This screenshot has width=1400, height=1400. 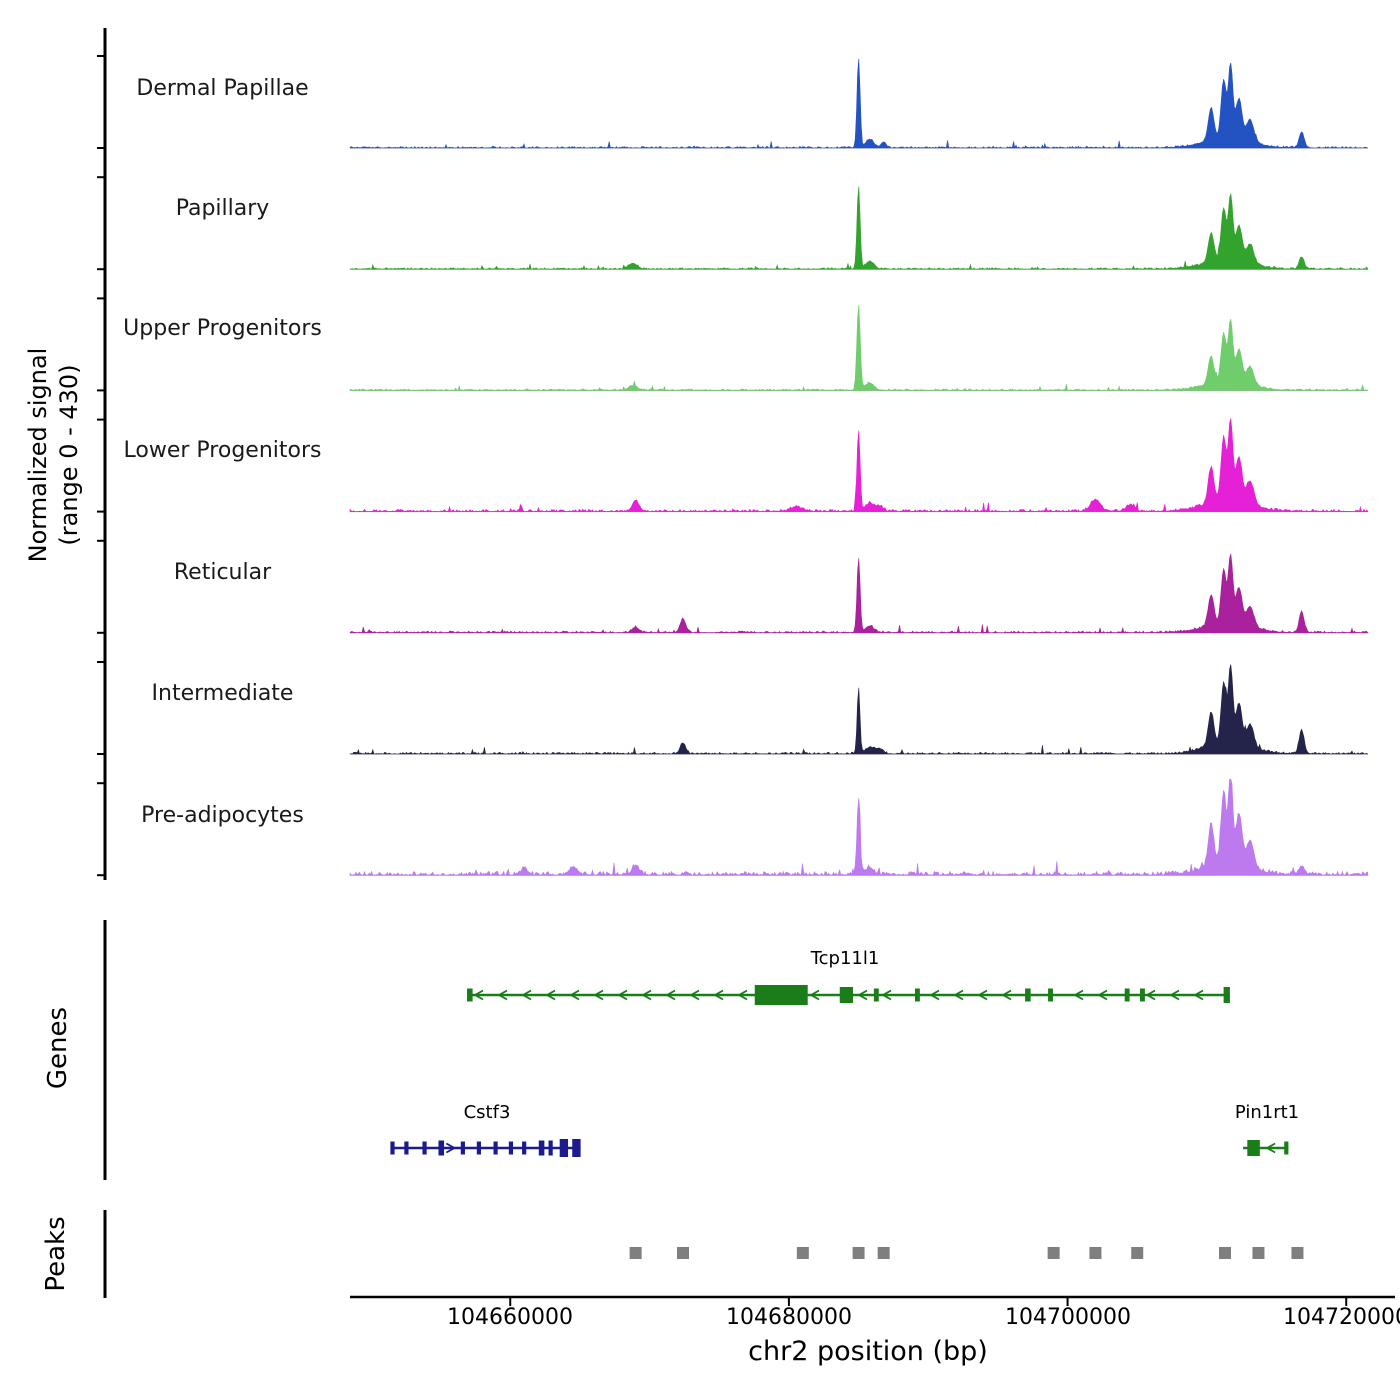 What do you see at coordinates (789, 1317) in the screenshot?
I see `x-tick-label-1: 104680000` at bounding box center [789, 1317].